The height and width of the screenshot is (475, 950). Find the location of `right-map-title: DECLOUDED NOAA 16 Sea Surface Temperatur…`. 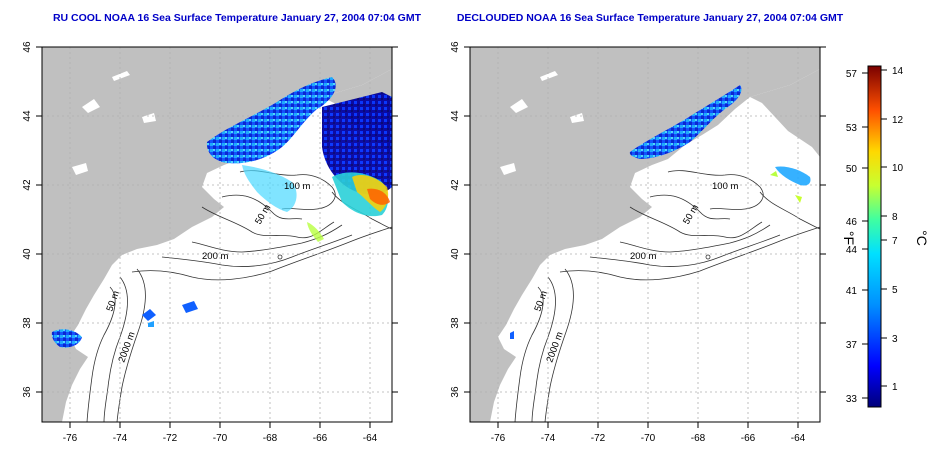

right-map-title: DECLOUDED NOAA 16 Sea Surface Temperatur… is located at coordinates (650, 18).